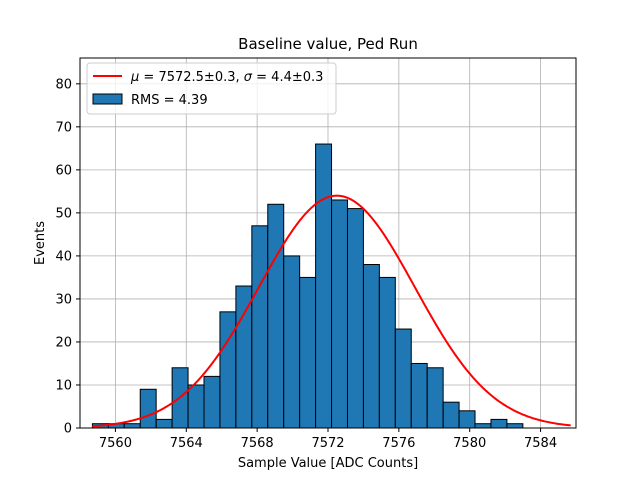 This screenshot has height=480, width=640. What do you see at coordinates (107, 99) in the screenshot?
I see `legend-histogram-swatch` at bounding box center [107, 99].